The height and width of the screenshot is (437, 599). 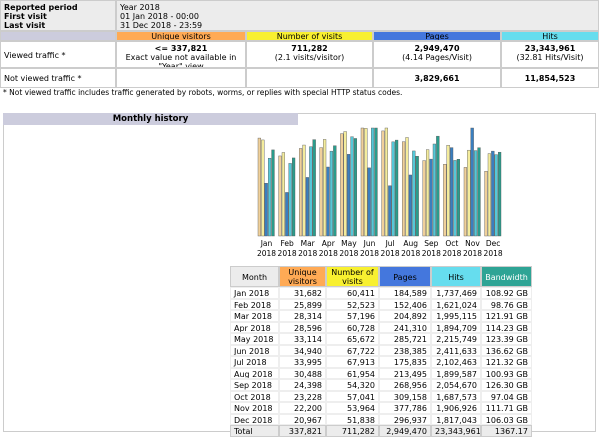 What do you see at coordinates (302, 362) in the screenshot?
I see `value-cell: 33,995` at bounding box center [302, 362].